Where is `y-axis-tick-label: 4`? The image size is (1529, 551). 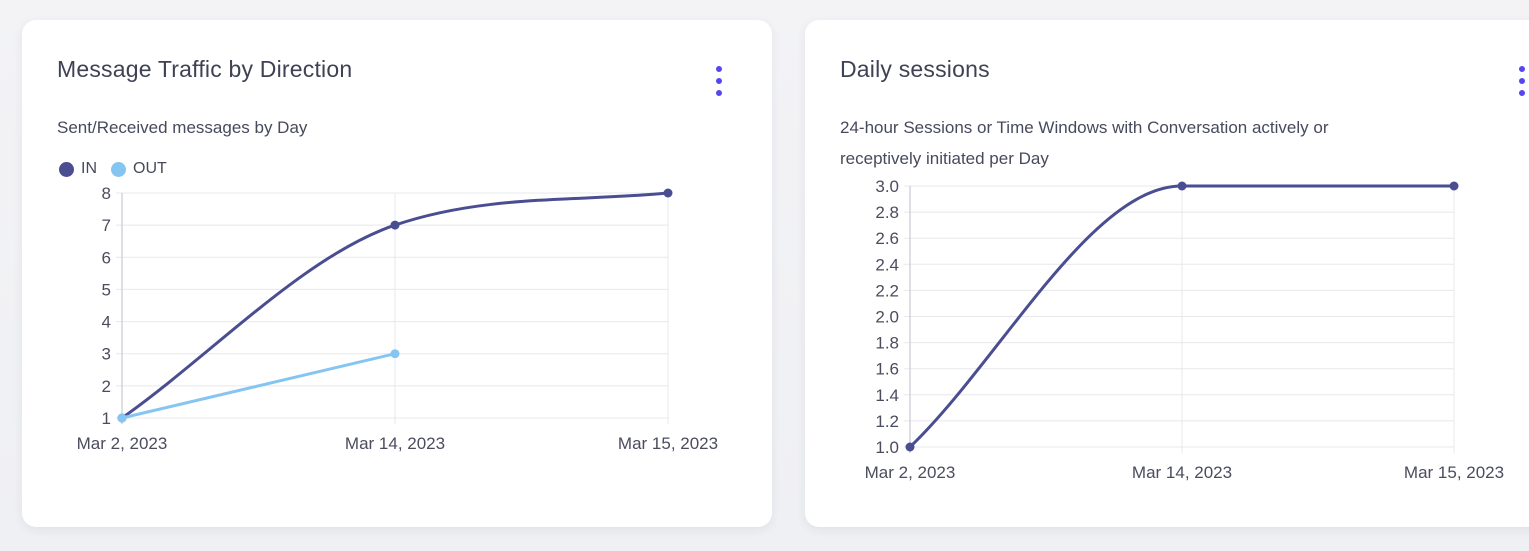 y-axis-tick-label: 4 is located at coordinates (106, 322).